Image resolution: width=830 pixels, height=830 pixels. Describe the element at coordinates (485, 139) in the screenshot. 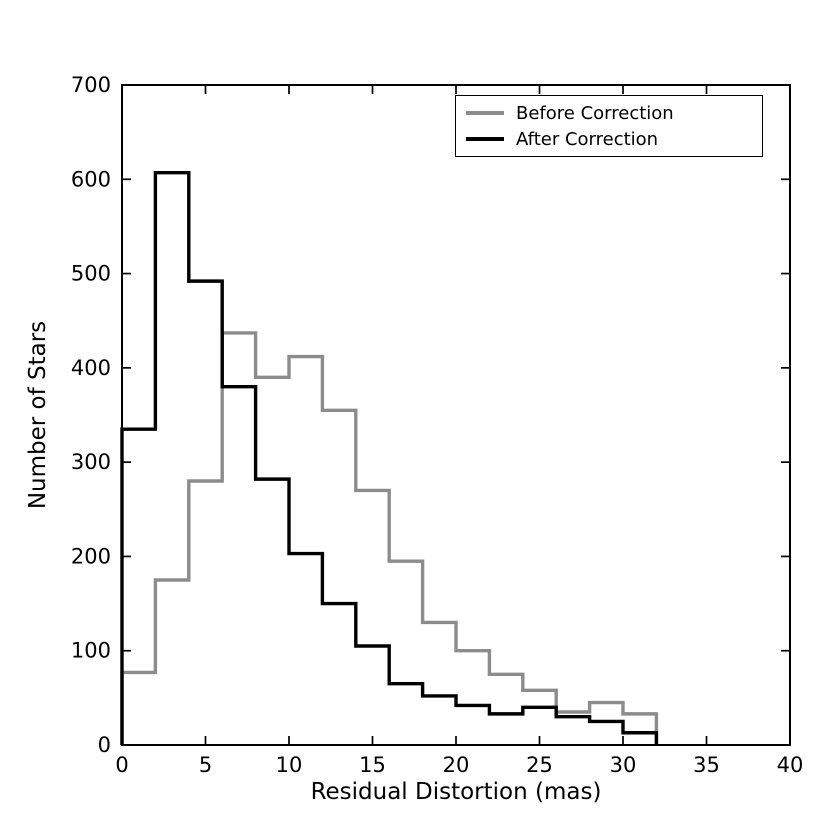

I see `legend-line-after-correction-icon` at that location.